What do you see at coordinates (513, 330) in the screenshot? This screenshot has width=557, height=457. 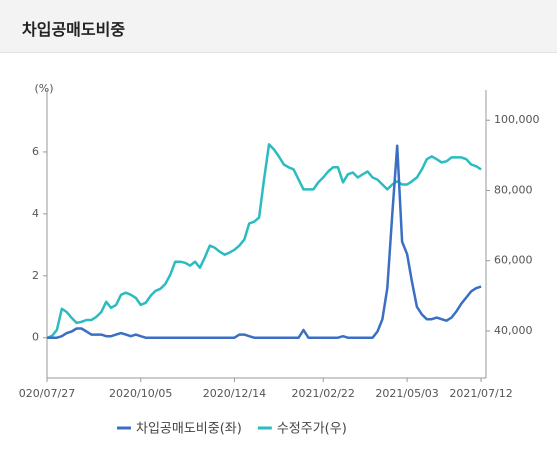 I see `y2-tick-label: 40,000` at bounding box center [513, 330].